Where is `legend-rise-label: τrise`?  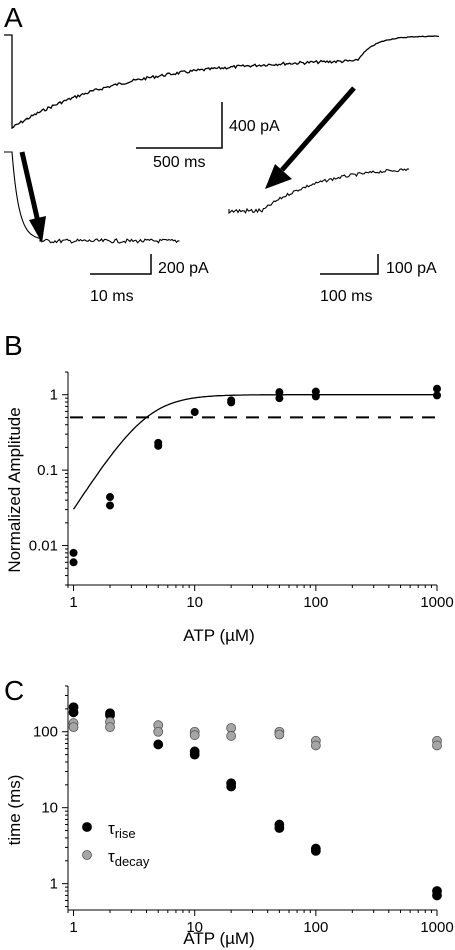 legend-rise-label: τrise is located at coordinates (122, 830).